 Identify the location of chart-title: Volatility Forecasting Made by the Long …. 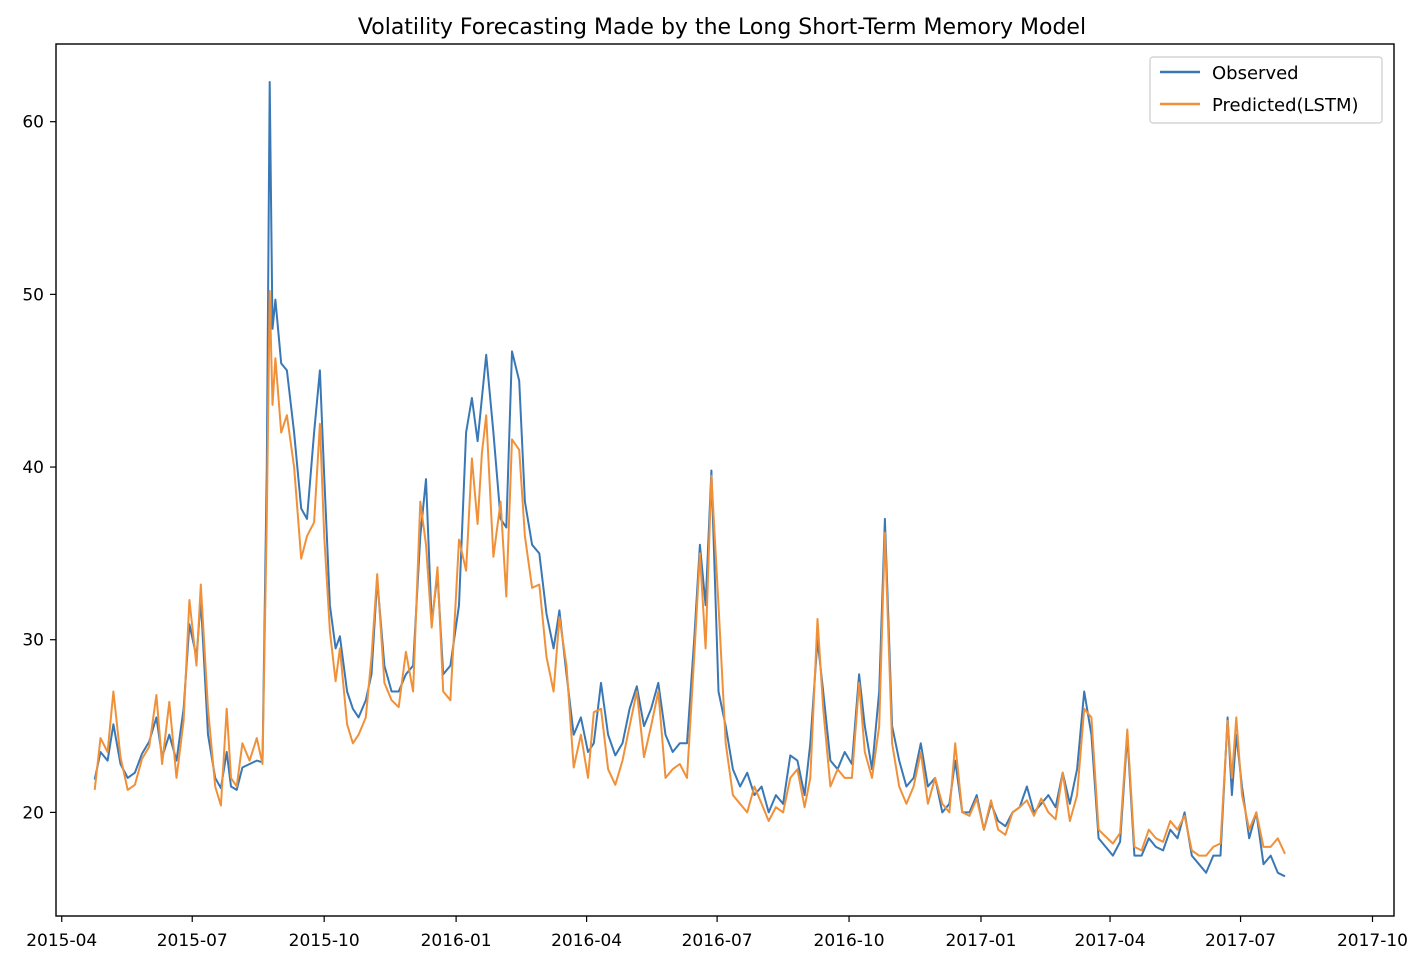
(722, 27).